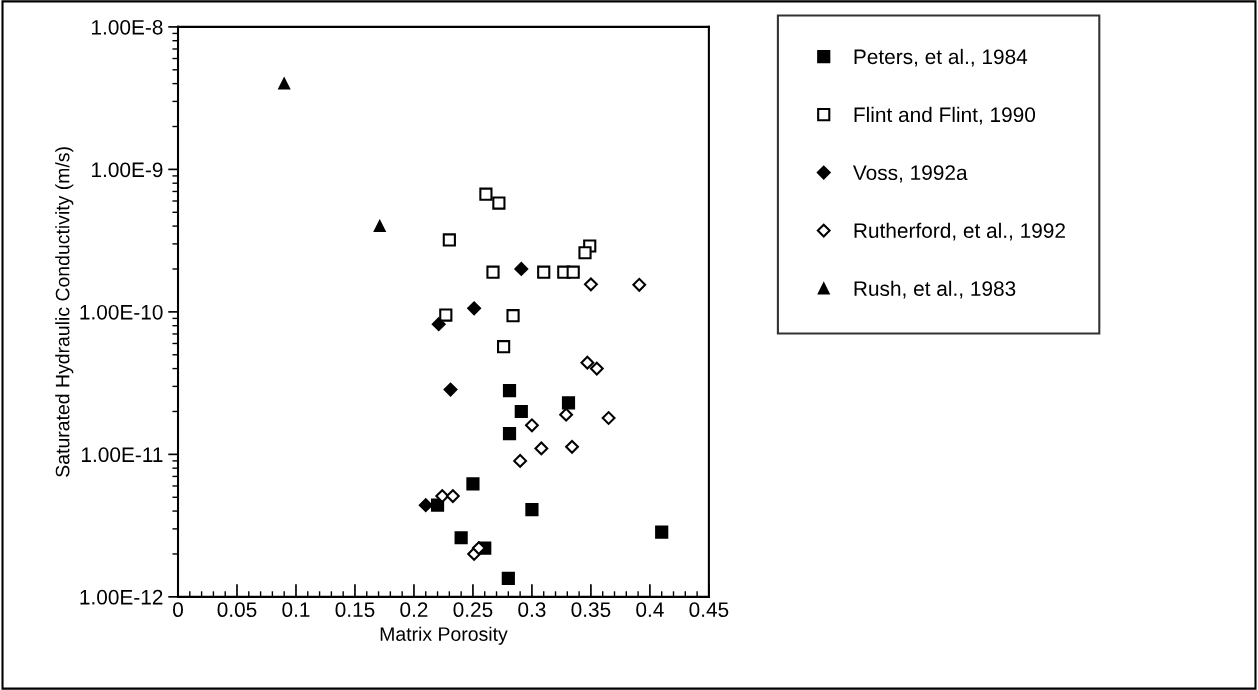 Image resolution: width=1258 pixels, height=690 pixels. What do you see at coordinates (941, 57) in the screenshot?
I see `legend-label: Peters, et al., 1984` at bounding box center [941, 57].